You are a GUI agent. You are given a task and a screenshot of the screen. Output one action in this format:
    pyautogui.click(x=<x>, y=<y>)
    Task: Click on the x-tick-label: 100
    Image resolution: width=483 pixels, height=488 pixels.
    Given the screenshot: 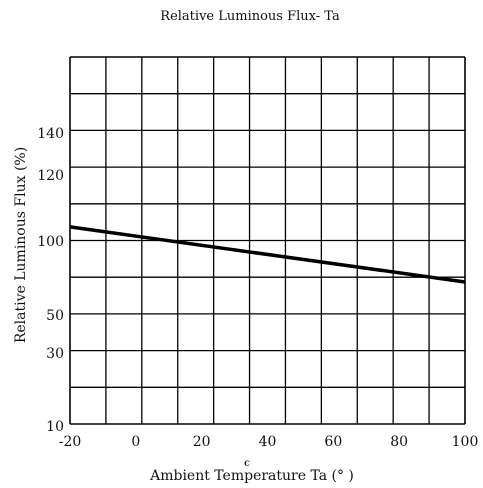 What is the action you would take?
    pyautogui.click(x=465, y=442)
    